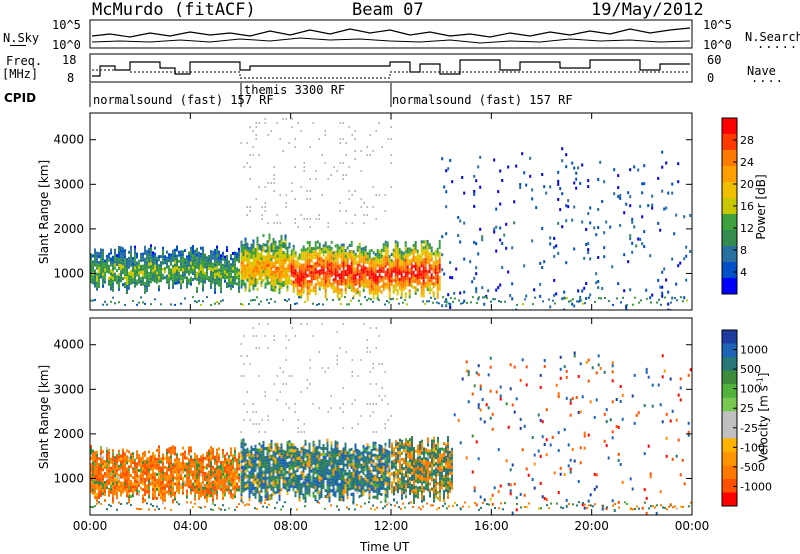 Image resolution: width=800 pixels, height=554 pixels. What do you see at coordinates (750, 389) in the screenshot?
I see `colorbar-tick-label: 100` at bounding box center [750, 389].